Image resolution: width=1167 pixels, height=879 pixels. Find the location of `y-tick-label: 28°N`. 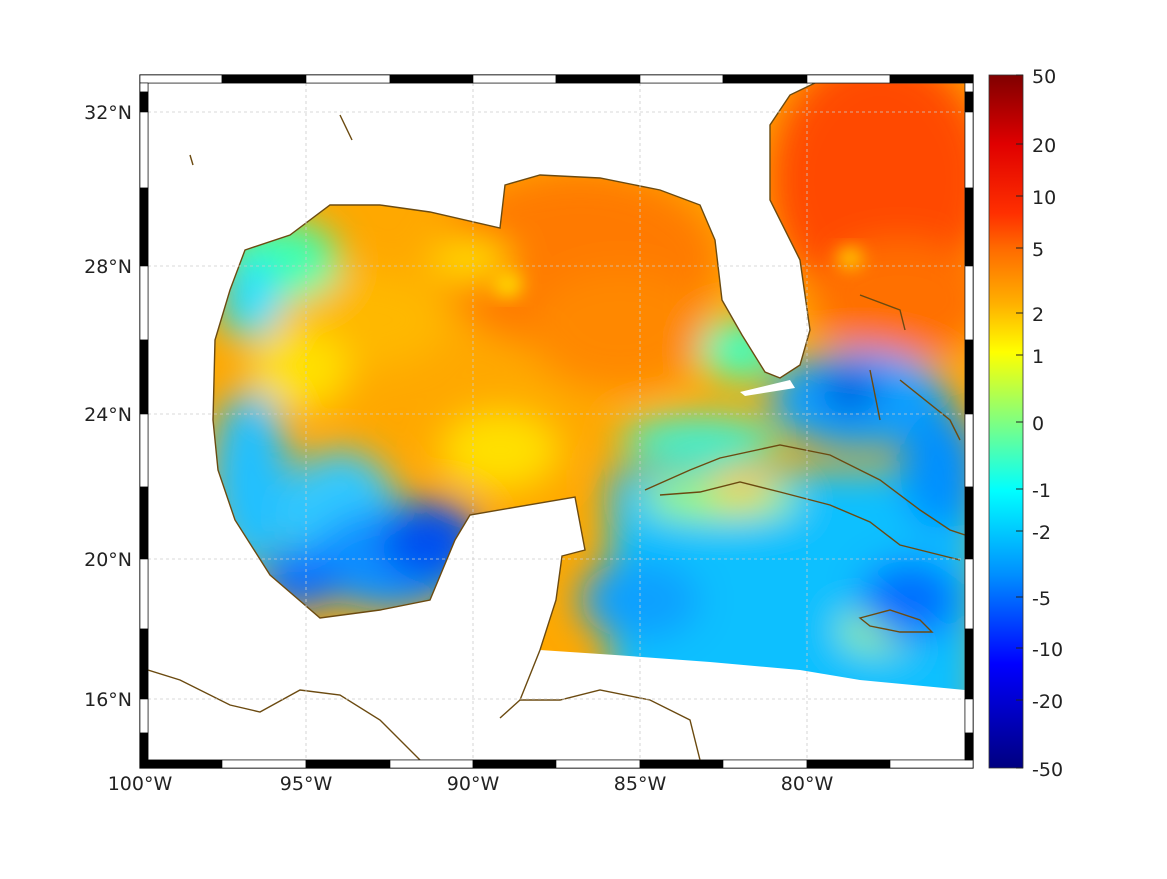

y-tick-label: 28°N is located at coordinates (108, 267).